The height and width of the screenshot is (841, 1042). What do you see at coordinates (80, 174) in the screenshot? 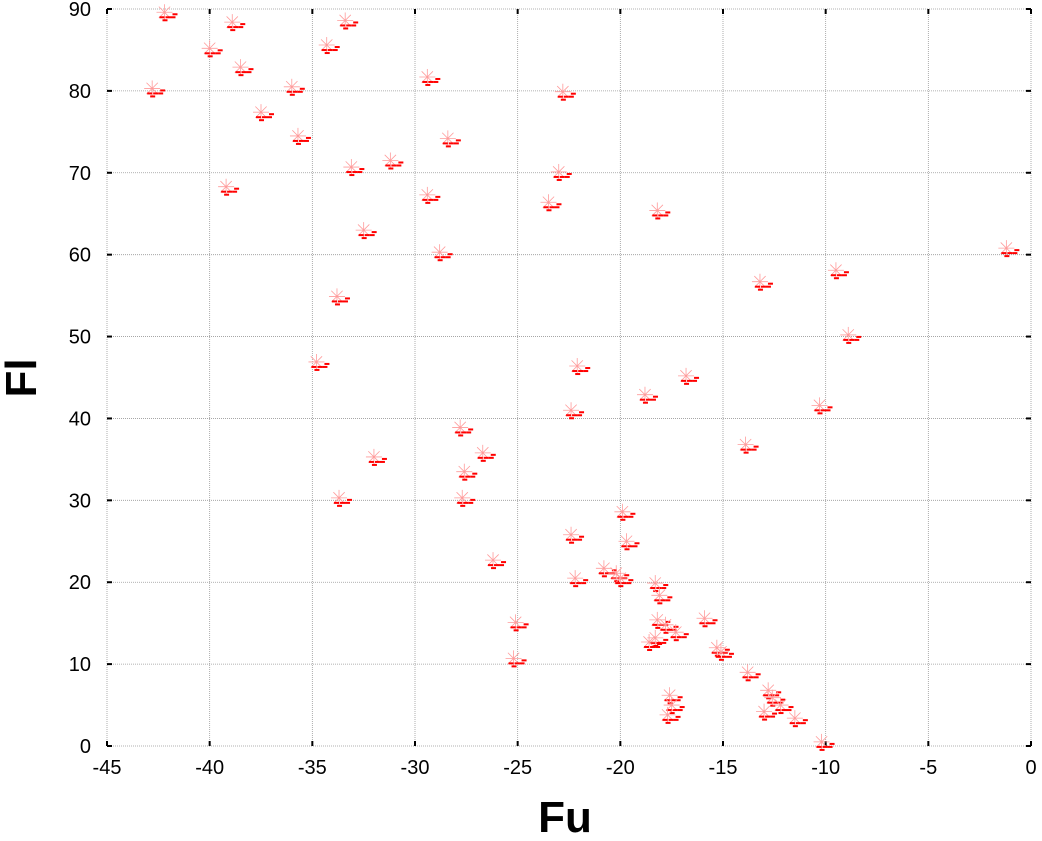
I see `y-tick-label: 70` at bounding box center [80, 174].